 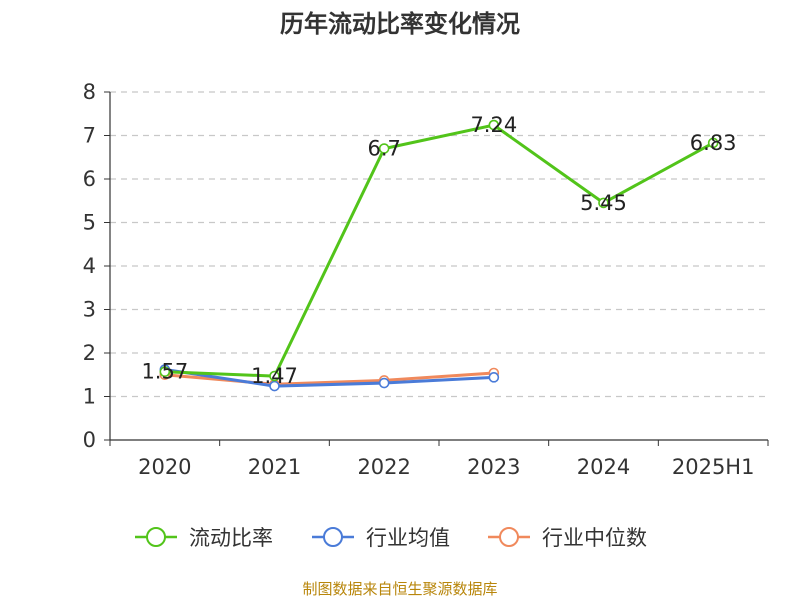 What do you see at coordinates (594, 538) in the screenshot?
I see `legend-label: 行业中位数` at bounding box center [594, 538].